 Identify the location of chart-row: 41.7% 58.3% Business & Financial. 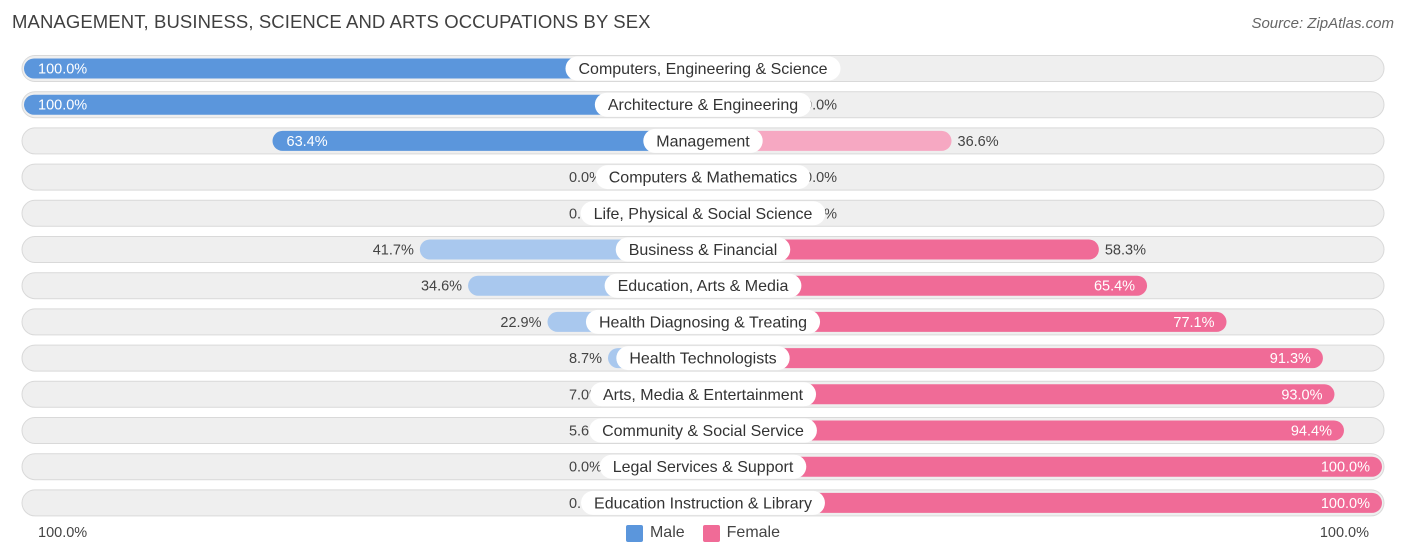
(703, 249).